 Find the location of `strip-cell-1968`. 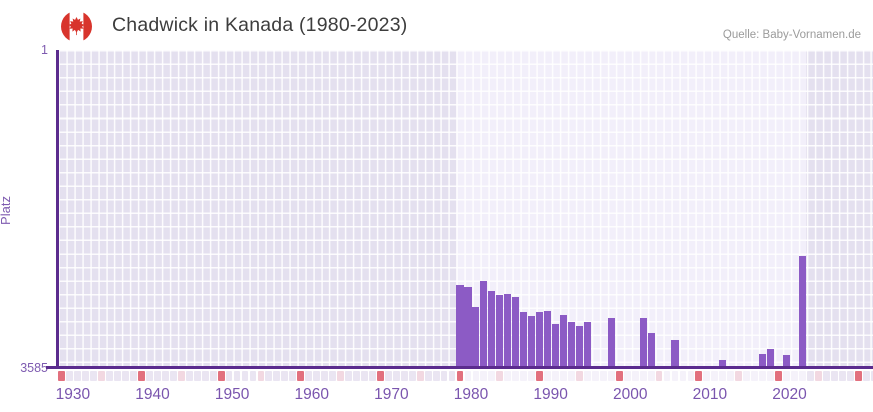

strip-cell-1968 is located at coordinates (364, 375).